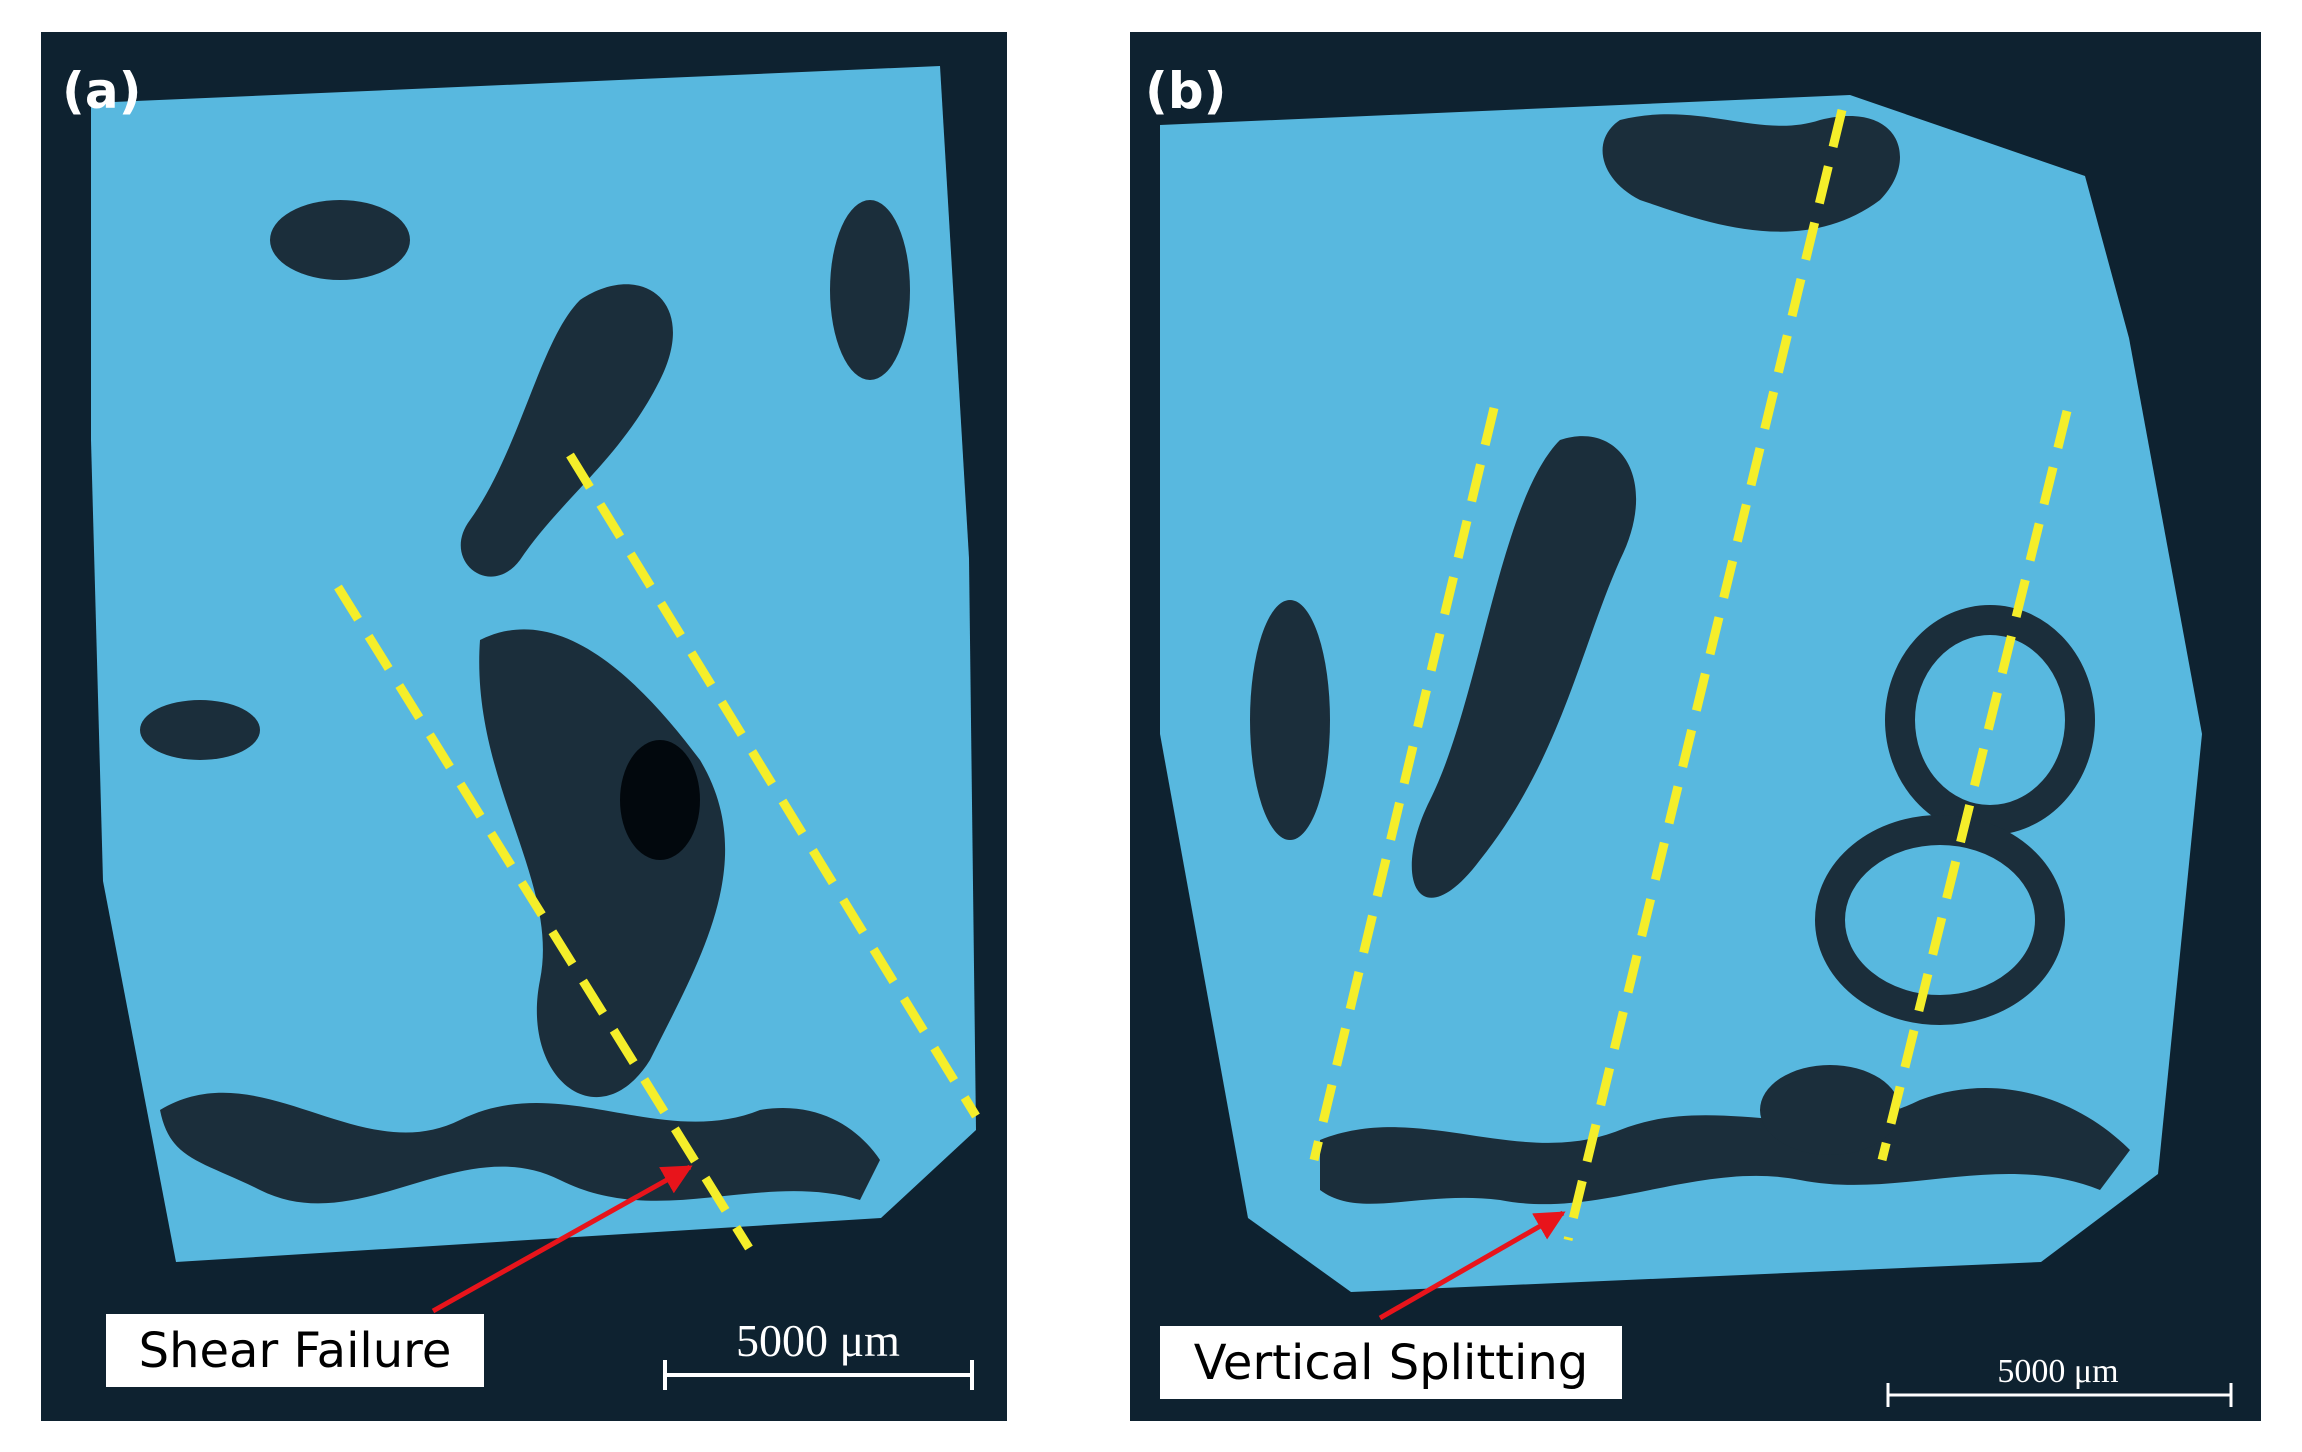 The width and height of the screenshot is (2302, 1452). I want to click on annotation: Vertical Splitting, so click(1391, 1363).